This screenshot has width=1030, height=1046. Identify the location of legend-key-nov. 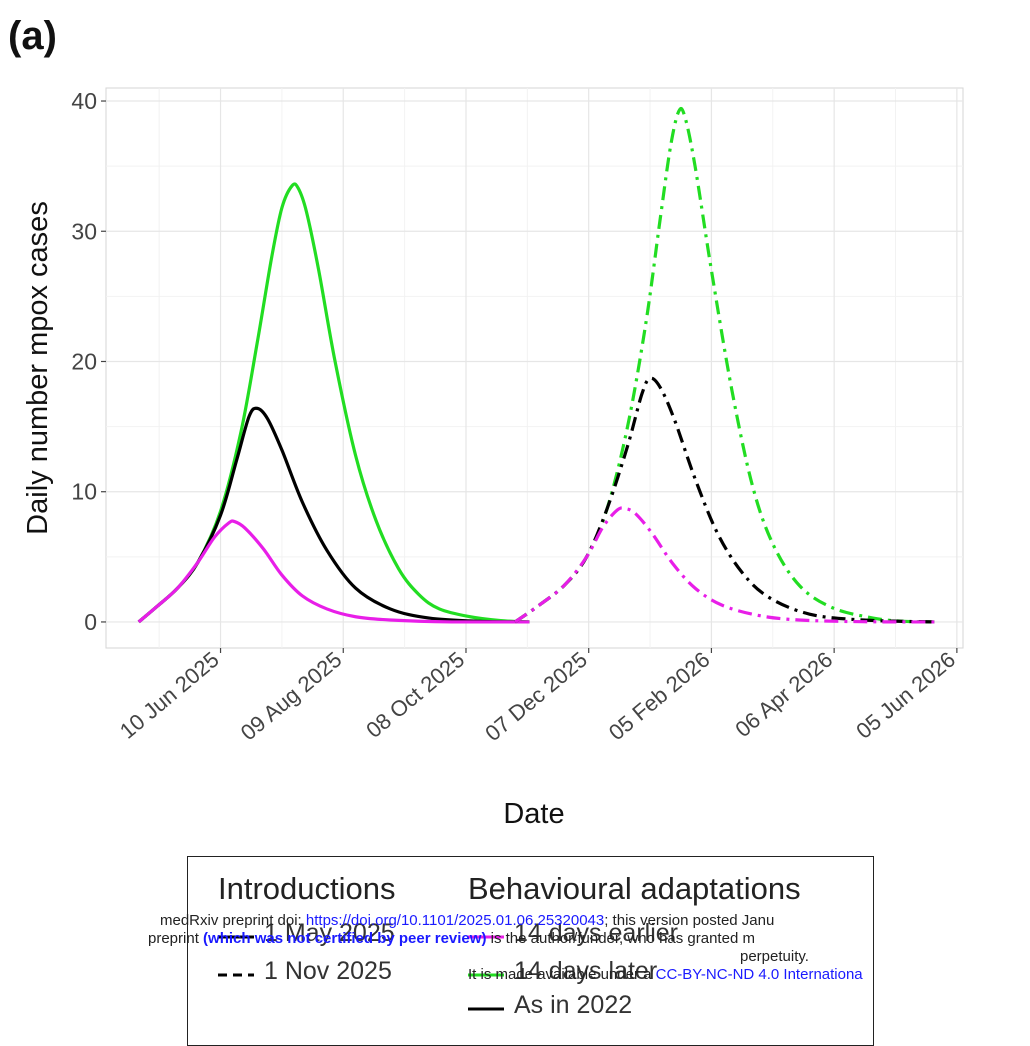
(236, 975).